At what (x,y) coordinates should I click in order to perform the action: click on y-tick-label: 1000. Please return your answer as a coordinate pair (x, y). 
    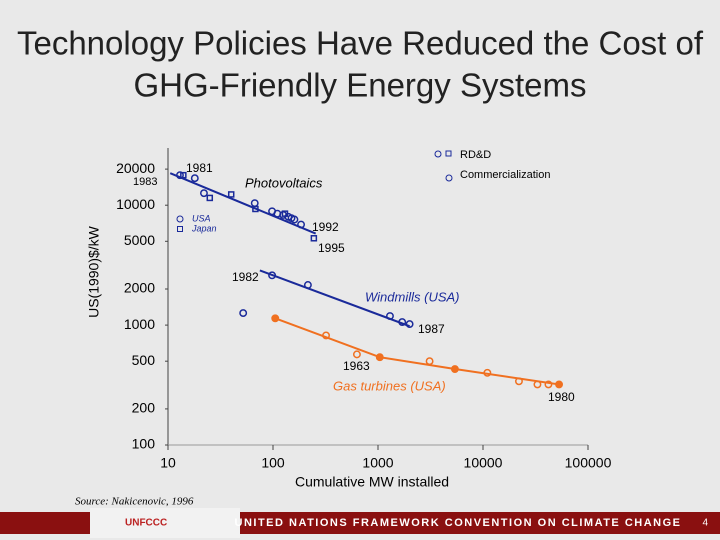
    Looking at the image, I should click on (139, 324).